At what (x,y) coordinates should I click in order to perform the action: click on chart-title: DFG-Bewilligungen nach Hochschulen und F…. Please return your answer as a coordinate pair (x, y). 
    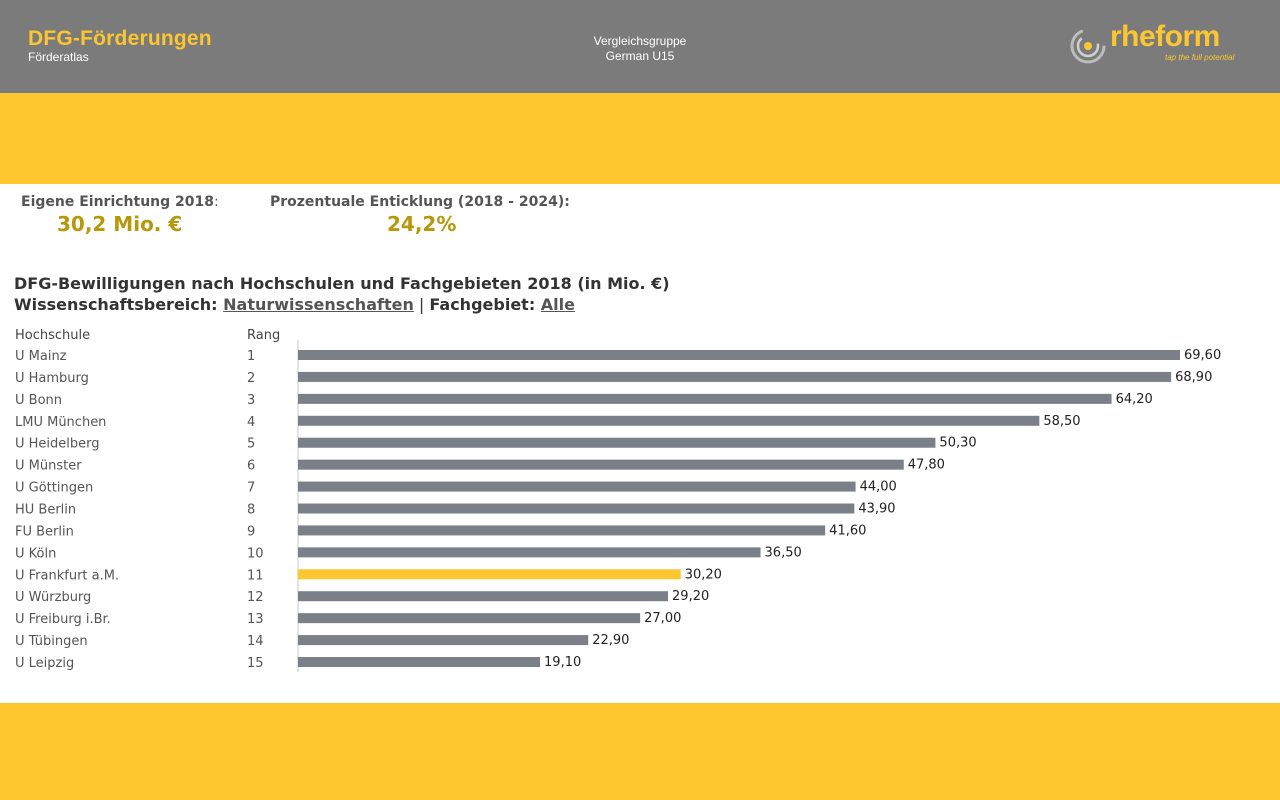
    Looking at the image, I should click on (342, 294).